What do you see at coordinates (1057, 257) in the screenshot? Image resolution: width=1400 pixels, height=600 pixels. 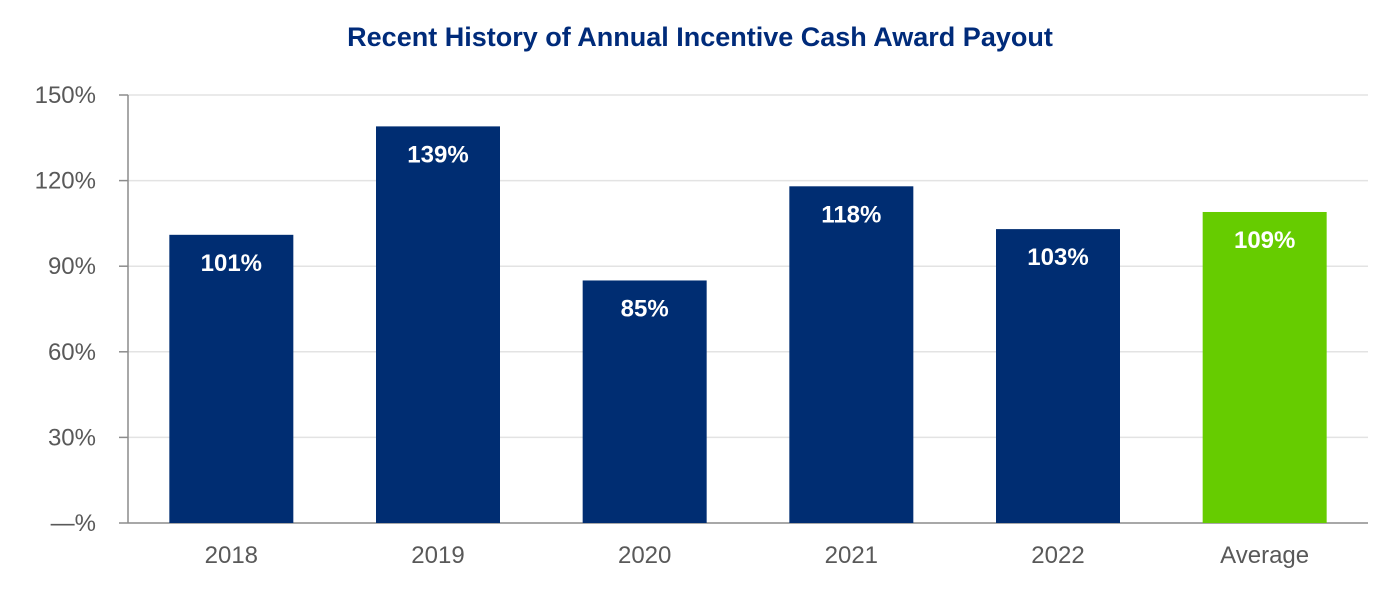 I see `data-label: 103%` at bounding box center [1057, 257].